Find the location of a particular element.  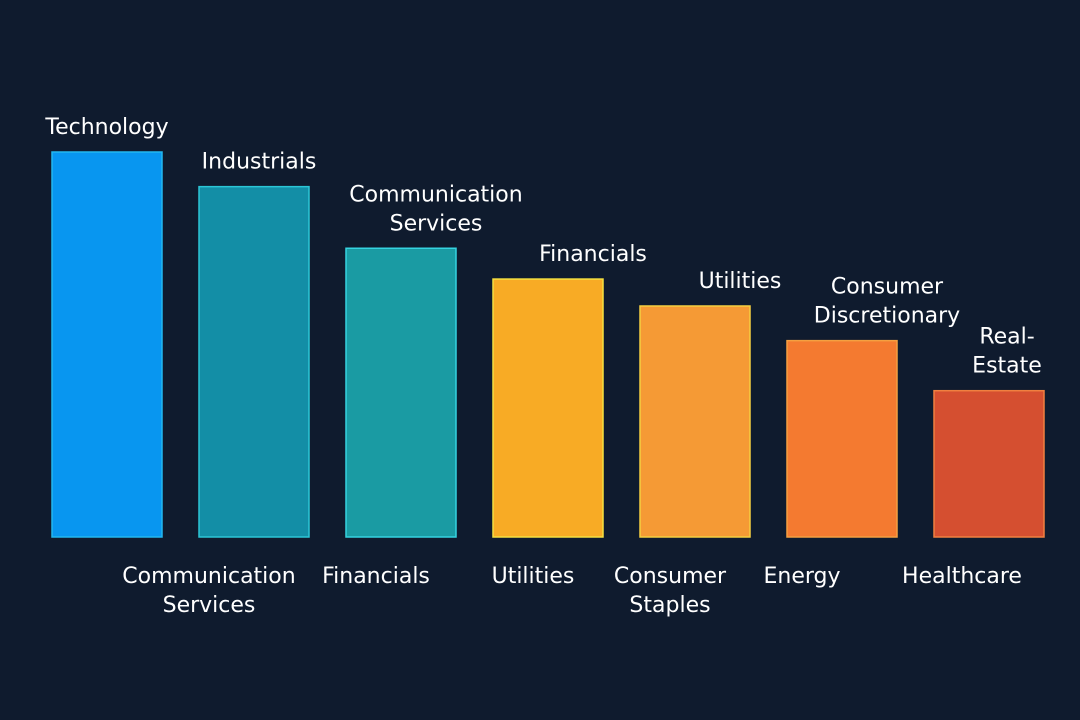

bar-bottom-label: Services is located at coordinates (209, 605).